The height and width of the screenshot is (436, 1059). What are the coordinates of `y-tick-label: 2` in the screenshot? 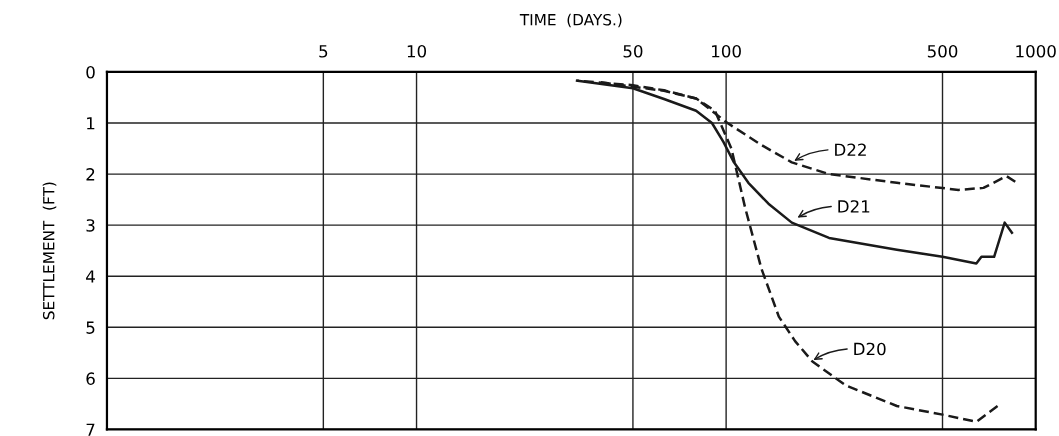 It's located at (90, 174).